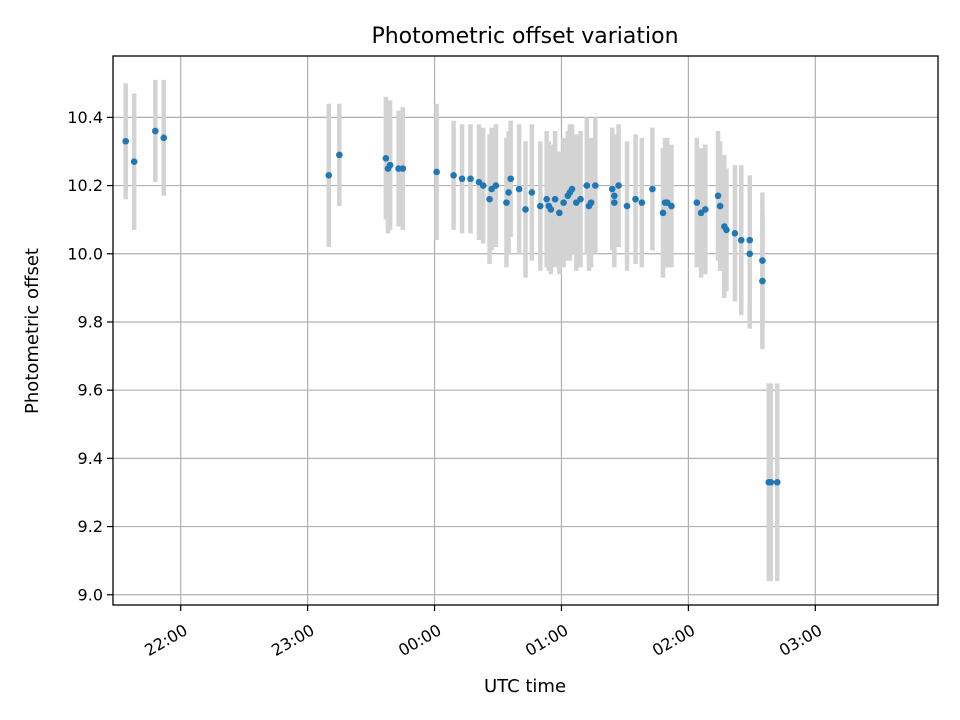 The height and width of the screenshot is (720, 960). What do you see at coordinates (85, 117) in the screenshot?
I see `y-tick-label: 10.4` at bounding box center [85, 117].